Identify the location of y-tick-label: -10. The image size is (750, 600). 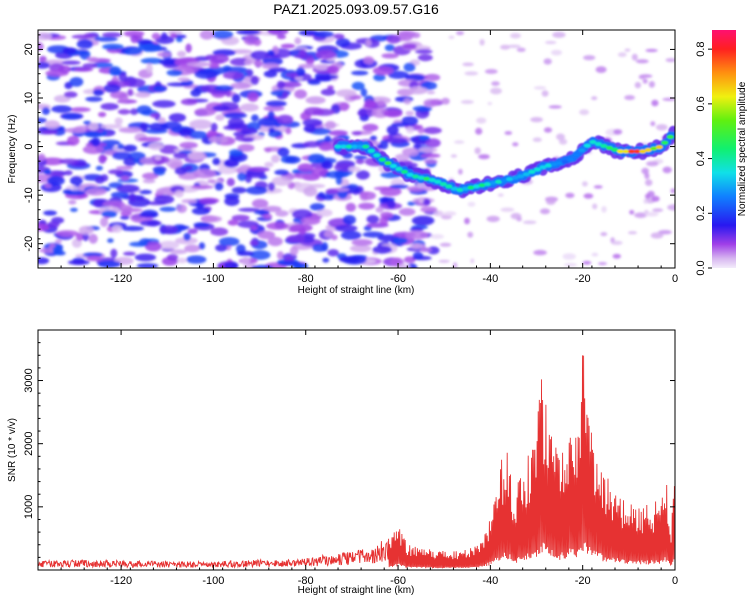
(29, 195).